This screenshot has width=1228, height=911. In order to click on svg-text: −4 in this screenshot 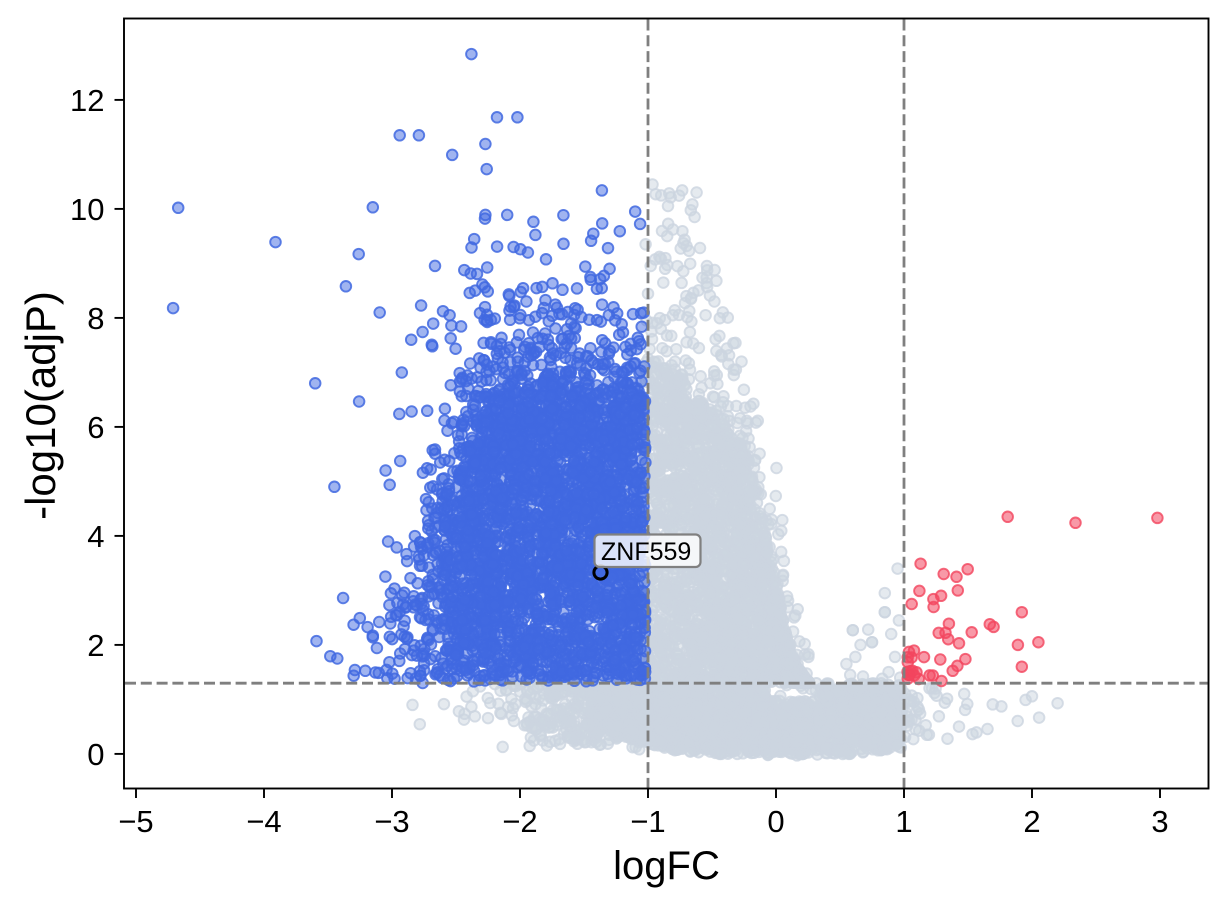, I will do `click(263, 821)`.